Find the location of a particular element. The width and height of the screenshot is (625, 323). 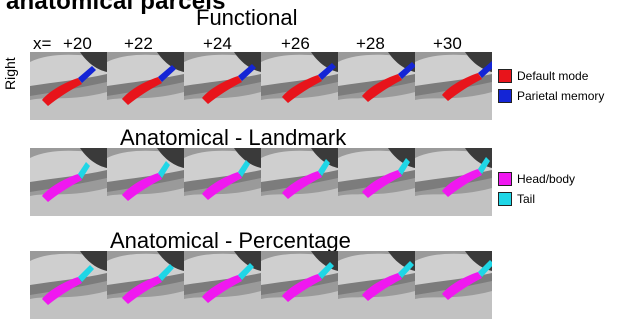

legend-item: Head/body is located at coordinates (536, 179).